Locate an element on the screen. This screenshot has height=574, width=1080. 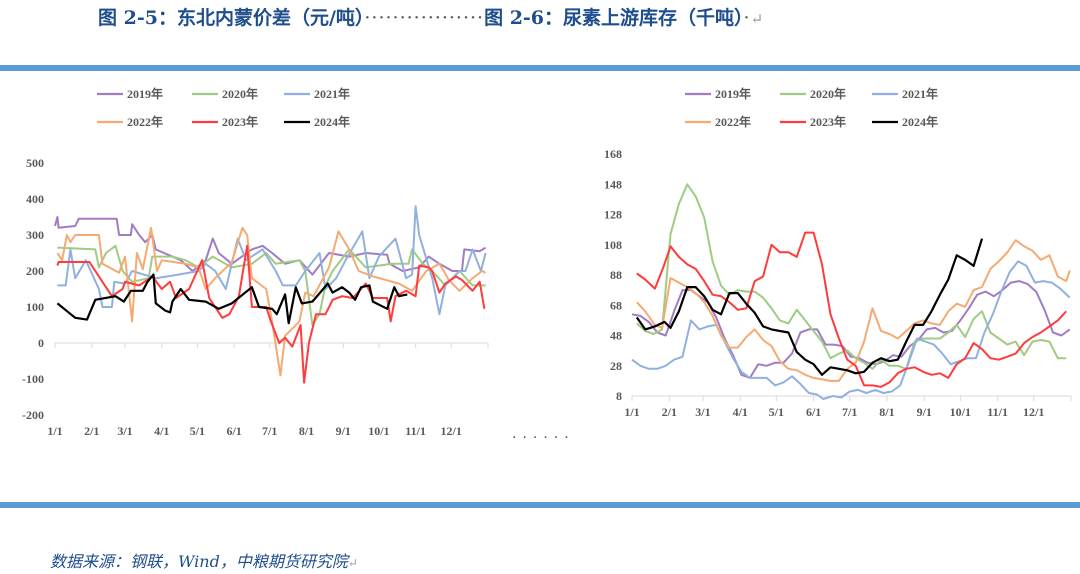
y-tick-label: 128 is located at coordinates (613, 215).